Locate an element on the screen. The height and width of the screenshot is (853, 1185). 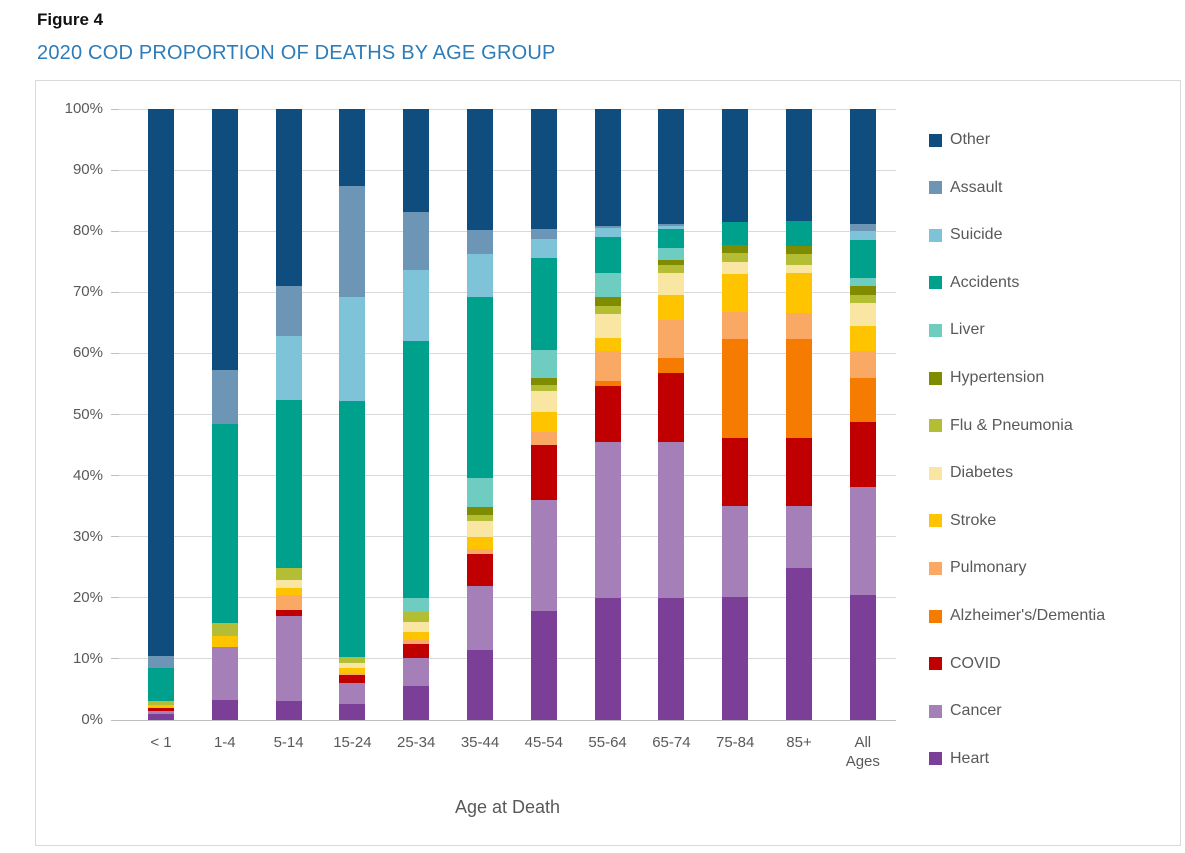
bar-segment-85-other is located at coordinates (799, 165).